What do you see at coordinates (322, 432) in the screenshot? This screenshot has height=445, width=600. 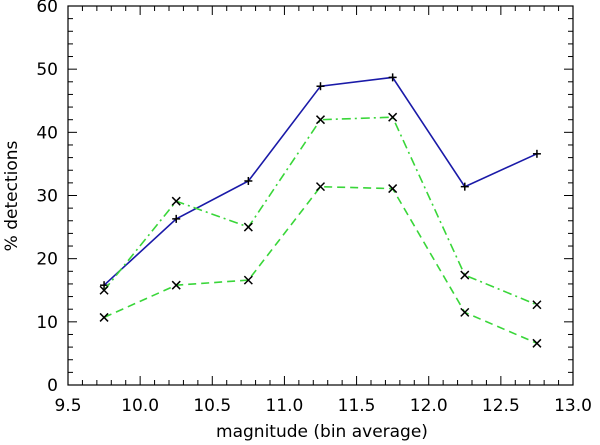 I see `x-axis-title: magnitude (bin average)` at bounding box center [322, 432].